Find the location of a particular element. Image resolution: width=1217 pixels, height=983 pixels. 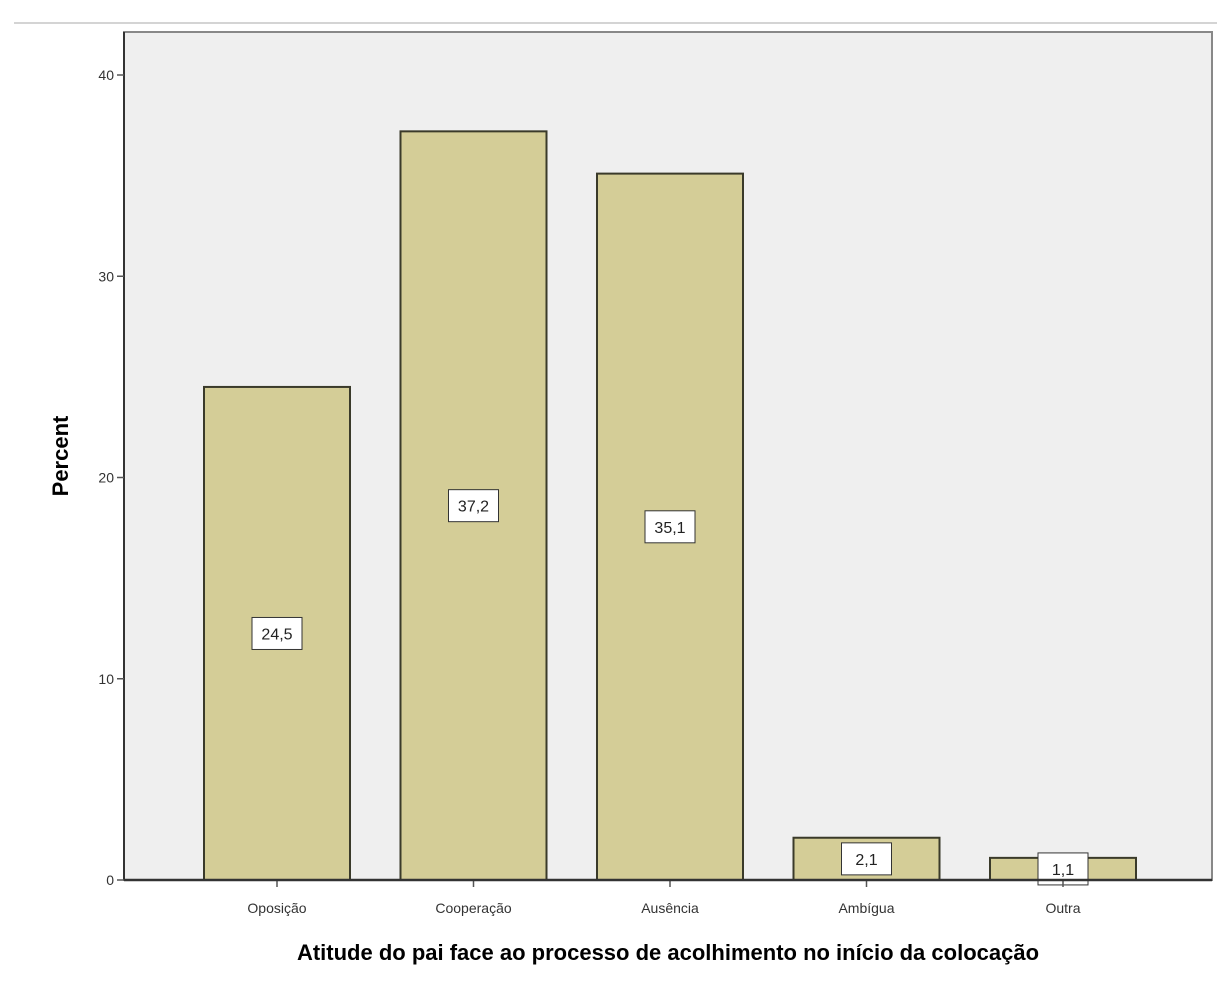

x-tick-label-3: Ambígua is located at coordinates (866, 908).